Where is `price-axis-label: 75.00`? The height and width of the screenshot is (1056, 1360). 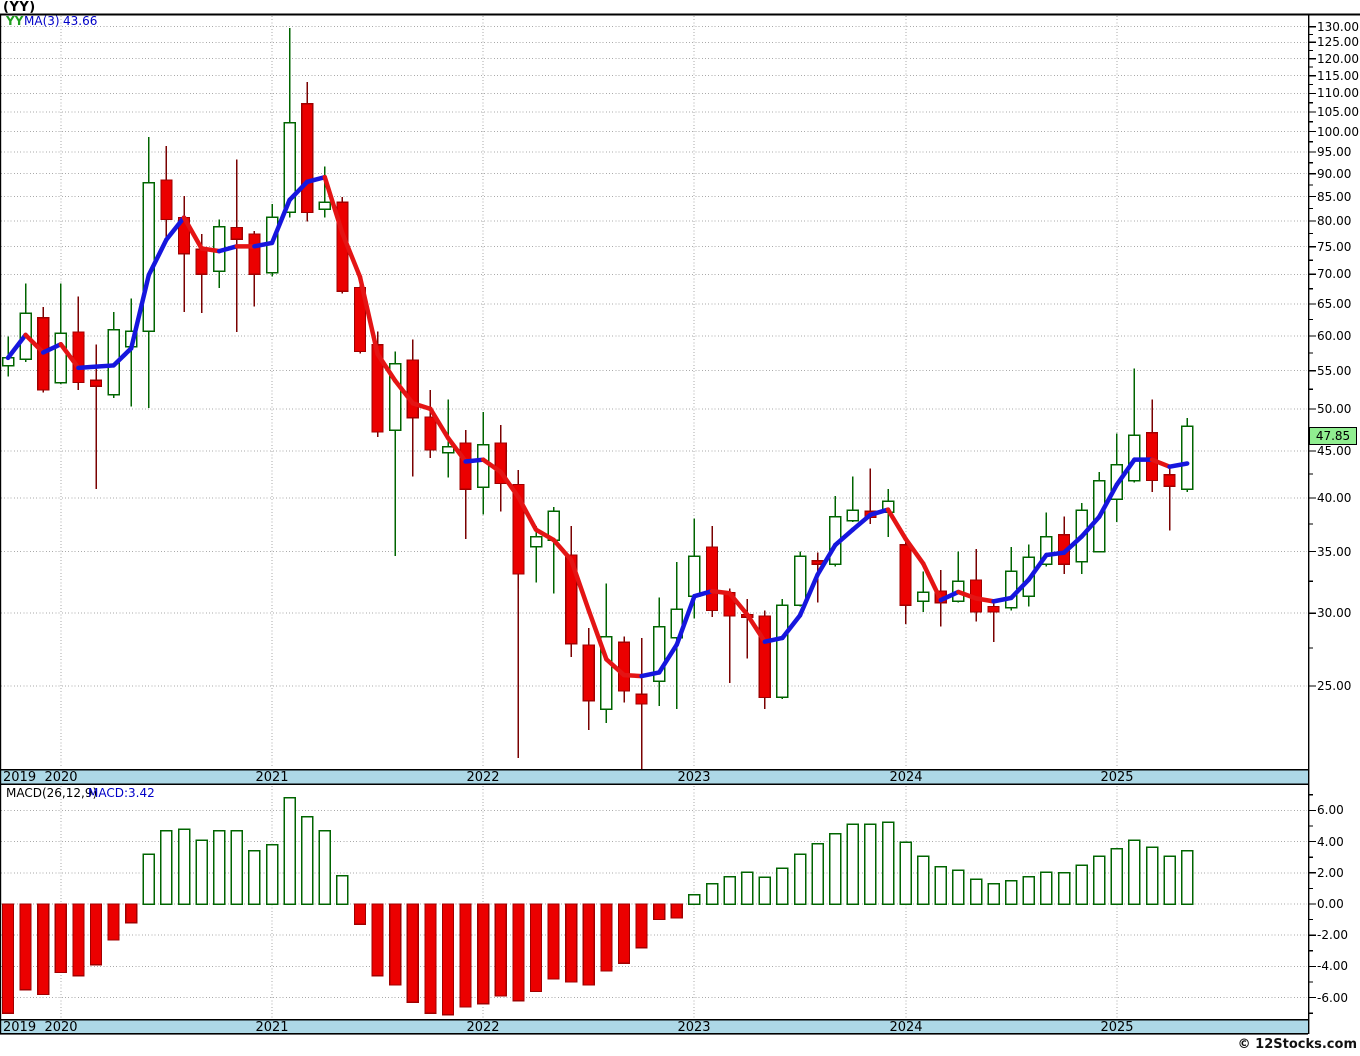
price-axis-label: 75.00 is located at coordinates (1334, 246).